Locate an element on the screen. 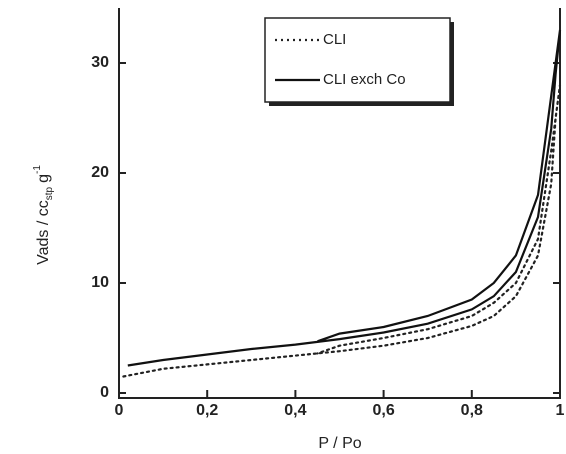  x-tick-label: 1 is located at coordinates (560, 410).